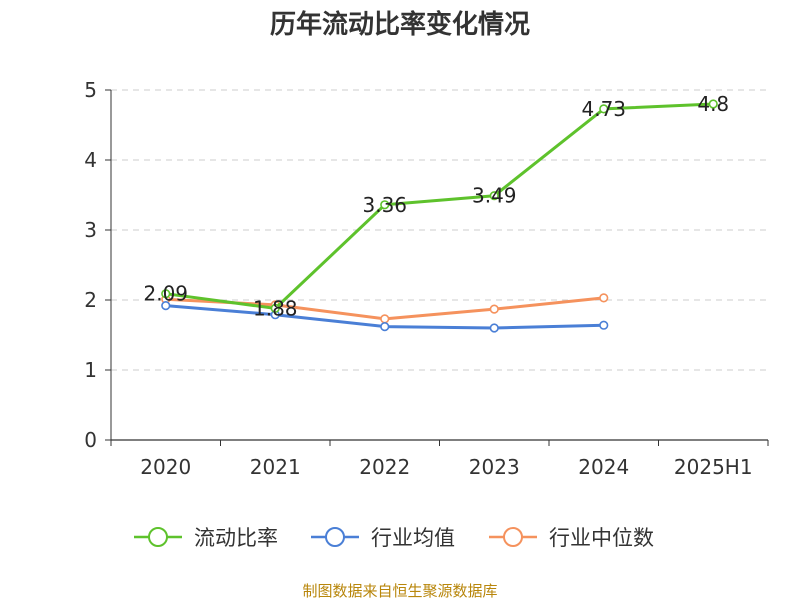  Describe the element at coordinates (165, 467) in the screenshot. I see `x-tick-label: 2020` at that location.